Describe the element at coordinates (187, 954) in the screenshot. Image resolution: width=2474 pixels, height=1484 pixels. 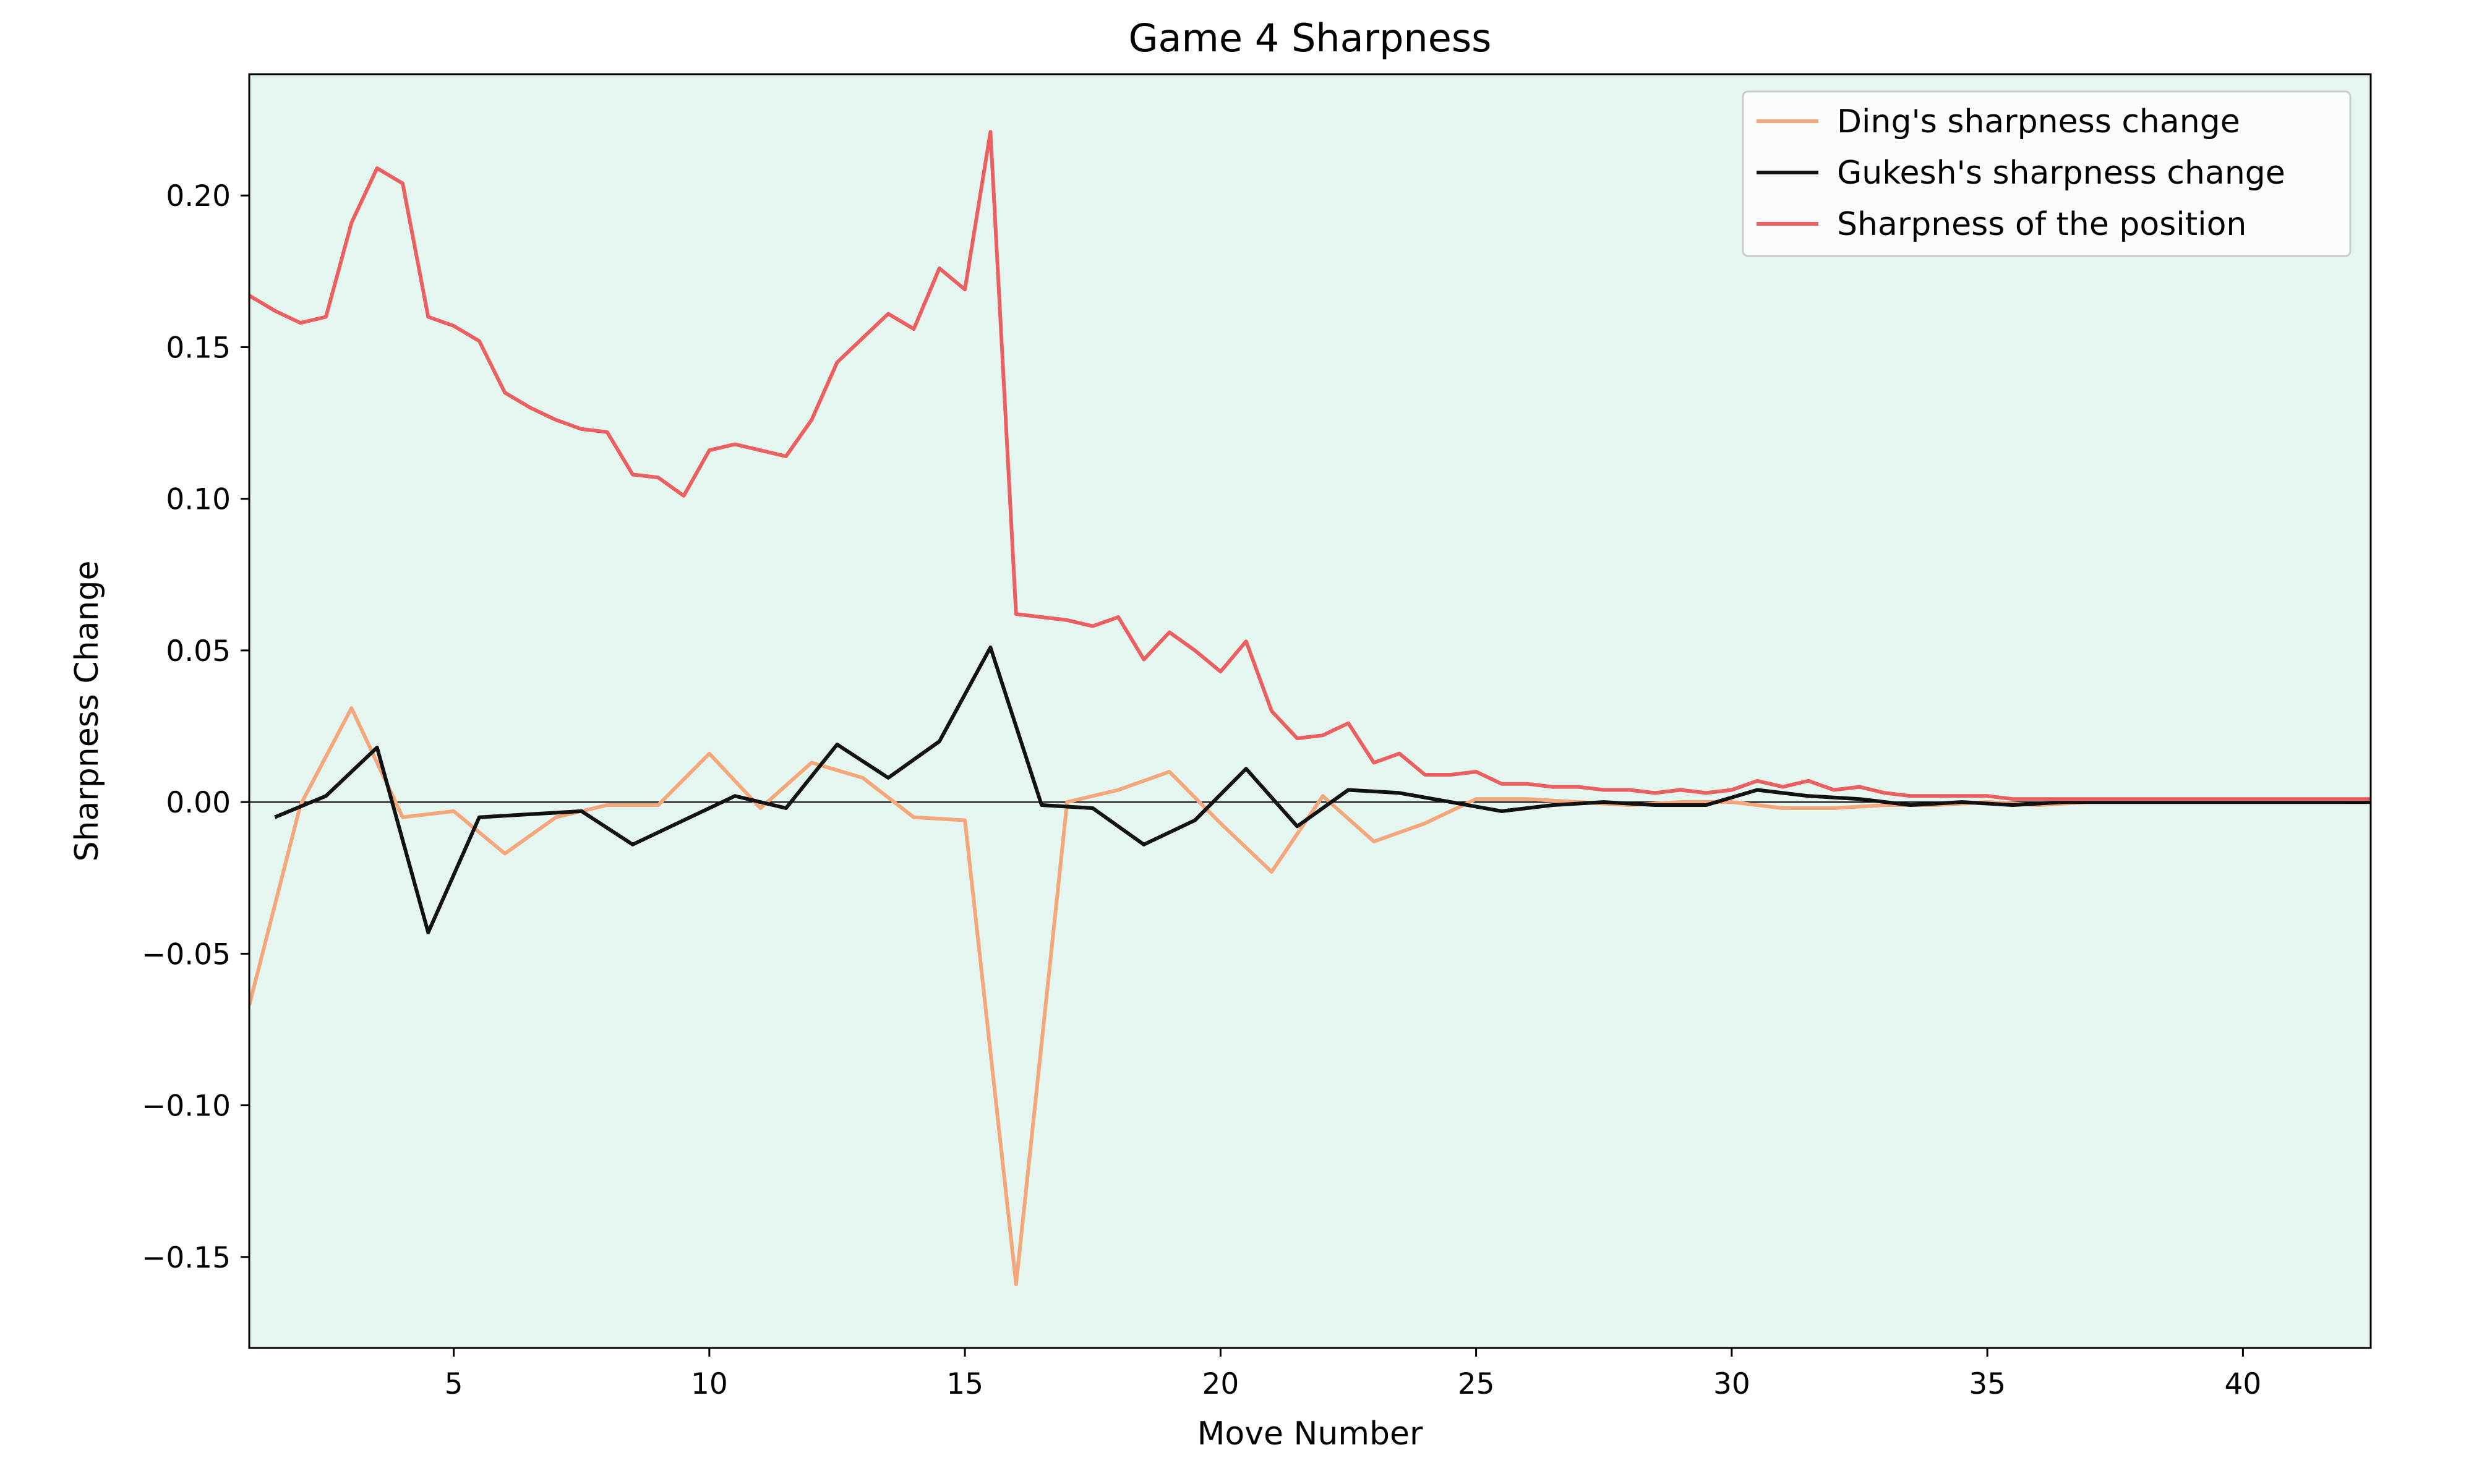
I see `y-tick-label: −0.05` at that location.